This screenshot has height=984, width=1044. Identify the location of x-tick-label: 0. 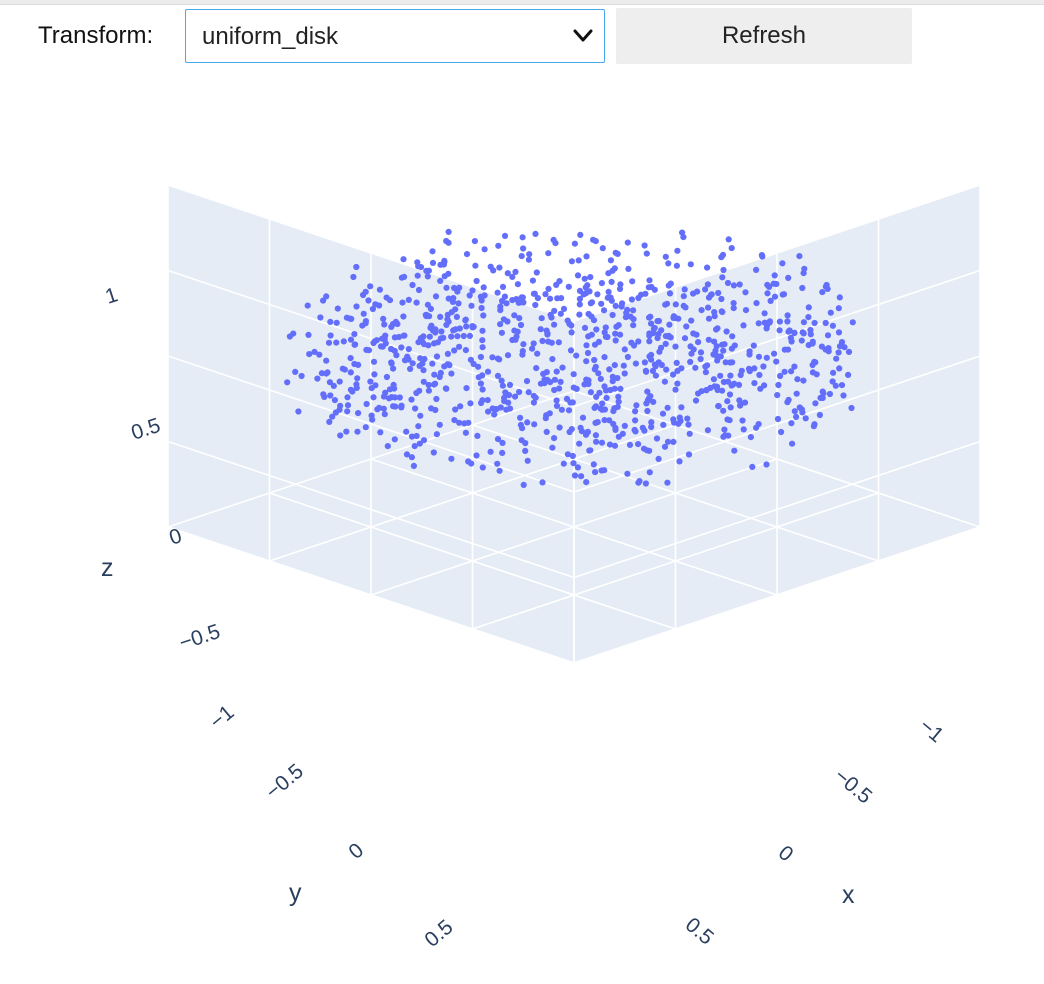
(786, 853).